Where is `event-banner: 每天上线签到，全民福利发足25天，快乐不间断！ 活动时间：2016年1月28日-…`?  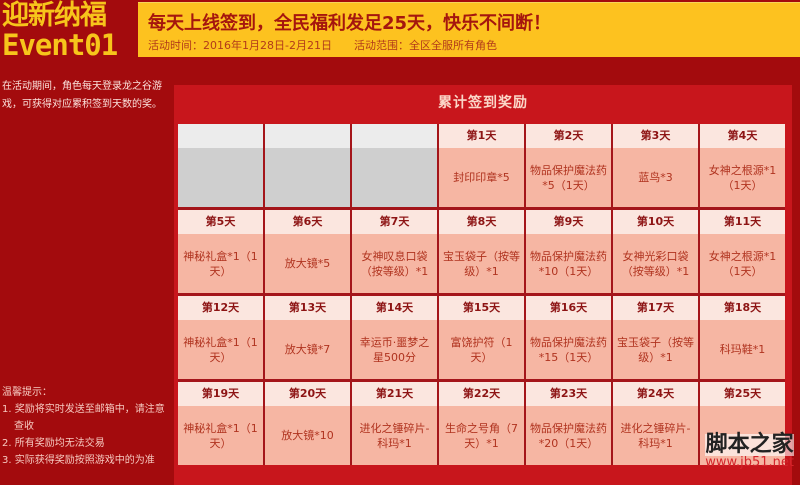 event-banner: 每天上线签到，全民福利发足25天，快乐不间断！ 活动时间：2016年1月28日-… is located at coordinates (469, 29).